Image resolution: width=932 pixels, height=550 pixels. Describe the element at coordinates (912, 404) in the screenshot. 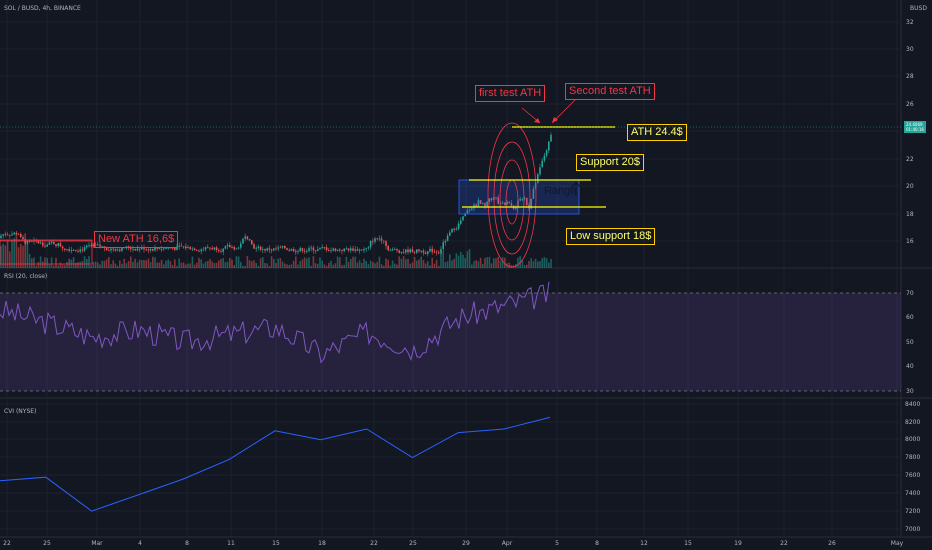

I see `cvi-tick: 8400` at that location.